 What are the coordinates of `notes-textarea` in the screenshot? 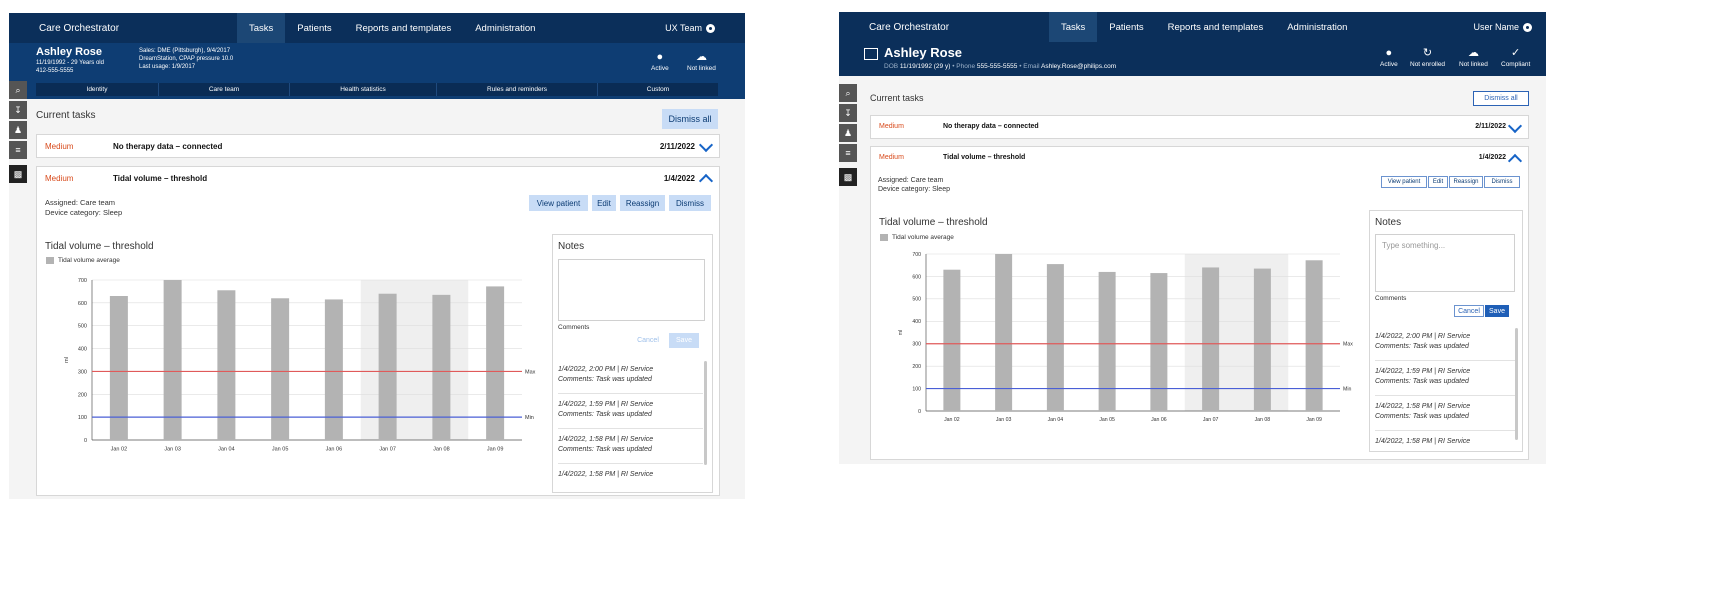 It's located at (631, 290).